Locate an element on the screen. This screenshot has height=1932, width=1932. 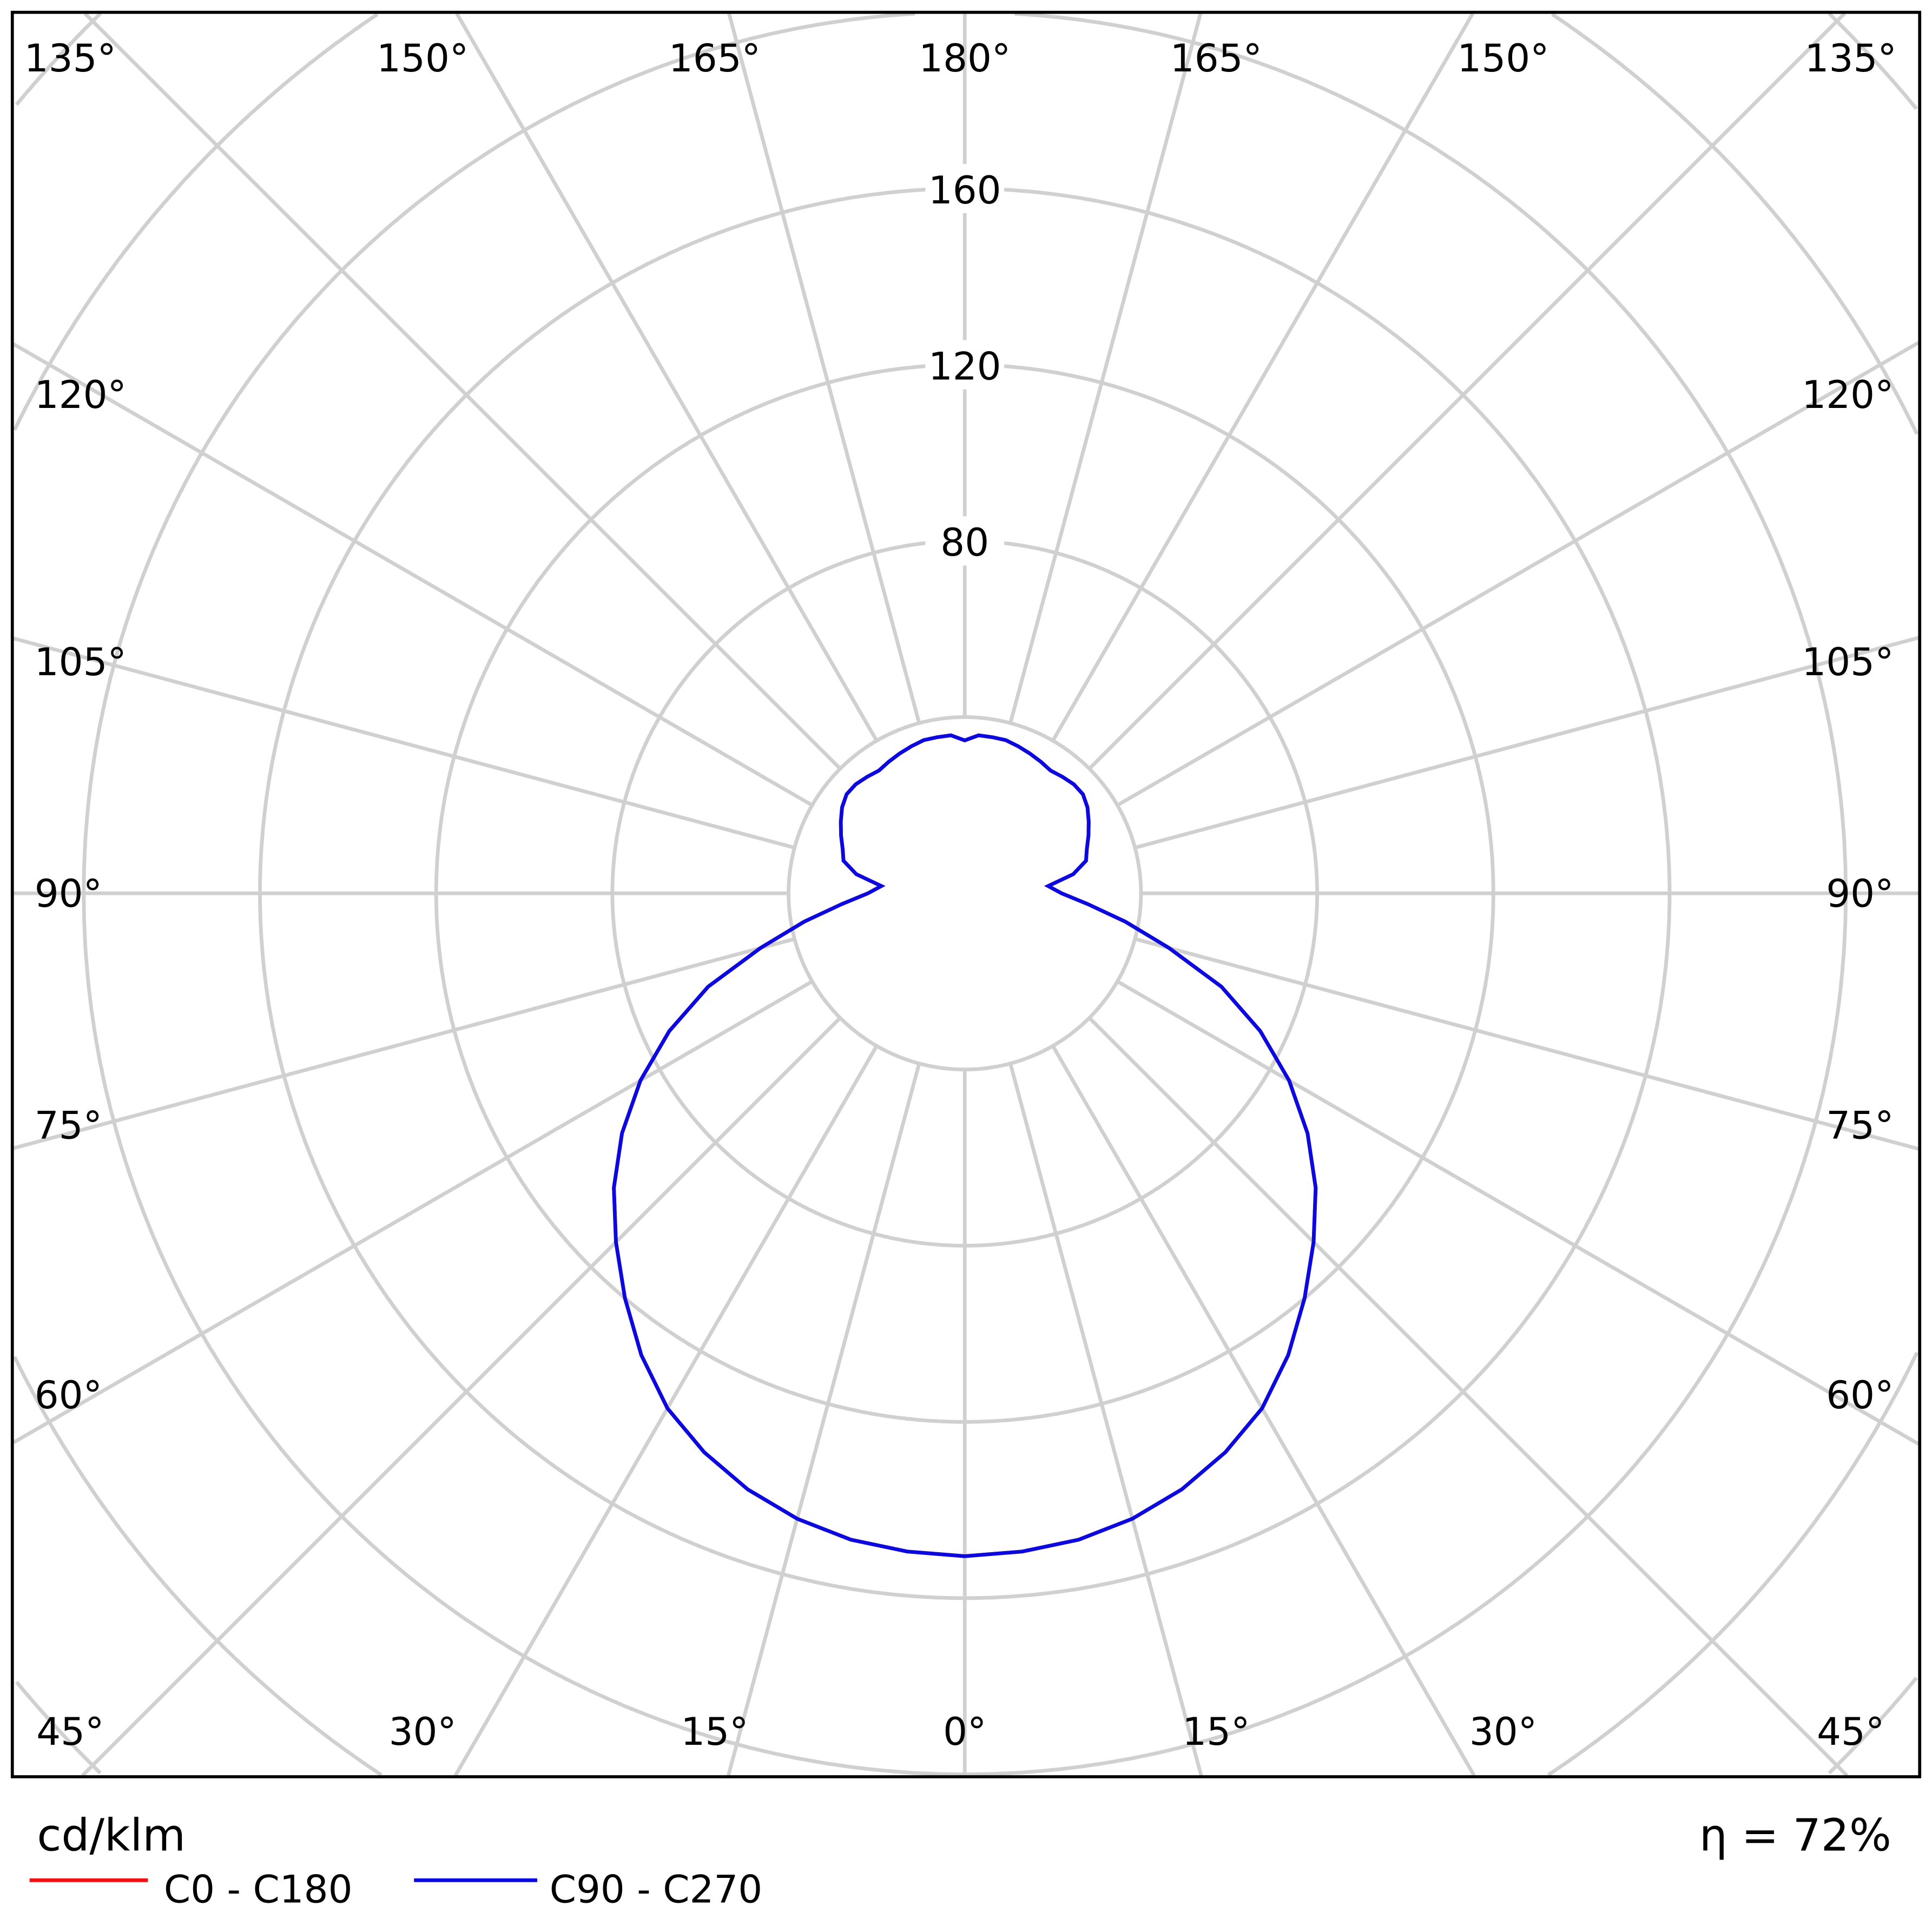
radial-tick-labels: 80 120 160 is located at coordinates (965, 364).